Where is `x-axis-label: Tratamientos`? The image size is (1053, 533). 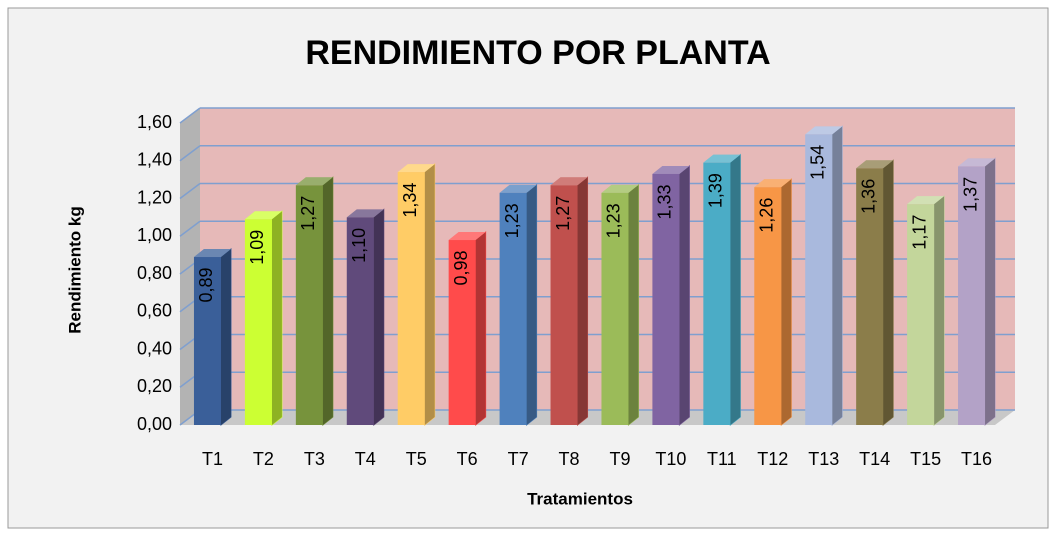 x-axis-label: Tratamientos is located at coordinates (580, 498).